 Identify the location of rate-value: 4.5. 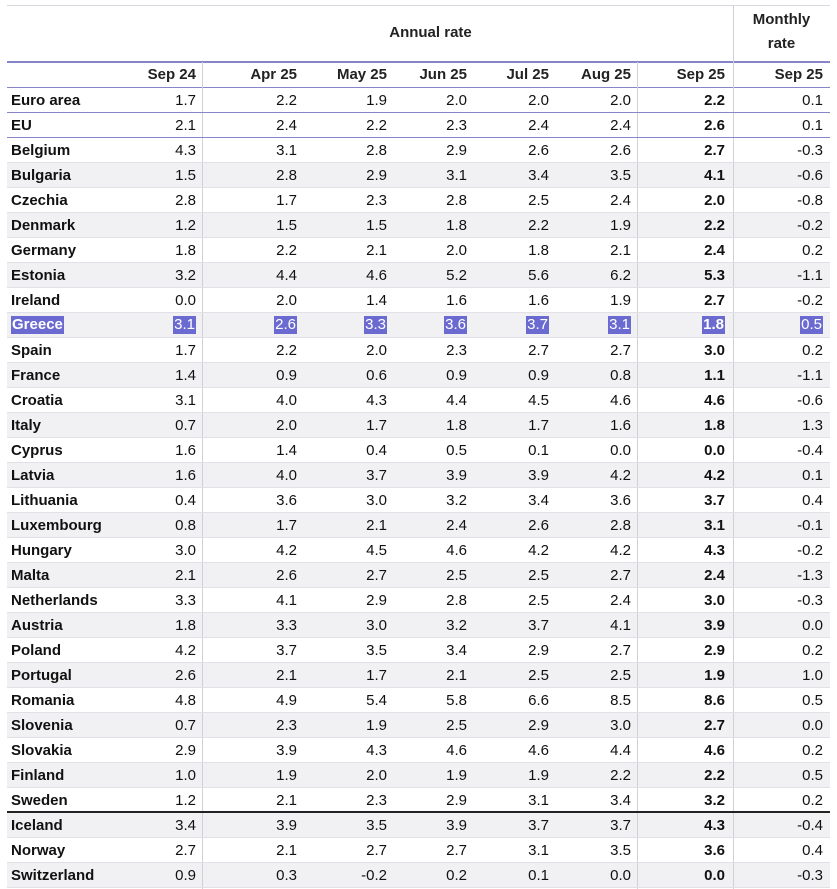
(538, 400).